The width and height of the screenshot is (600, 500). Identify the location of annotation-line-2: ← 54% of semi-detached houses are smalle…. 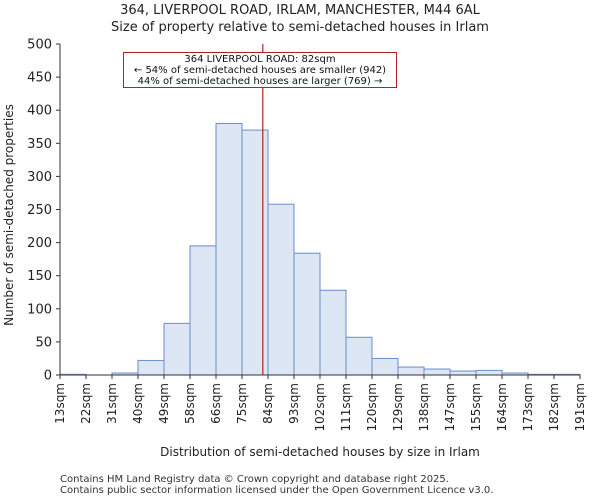
(260, 70).